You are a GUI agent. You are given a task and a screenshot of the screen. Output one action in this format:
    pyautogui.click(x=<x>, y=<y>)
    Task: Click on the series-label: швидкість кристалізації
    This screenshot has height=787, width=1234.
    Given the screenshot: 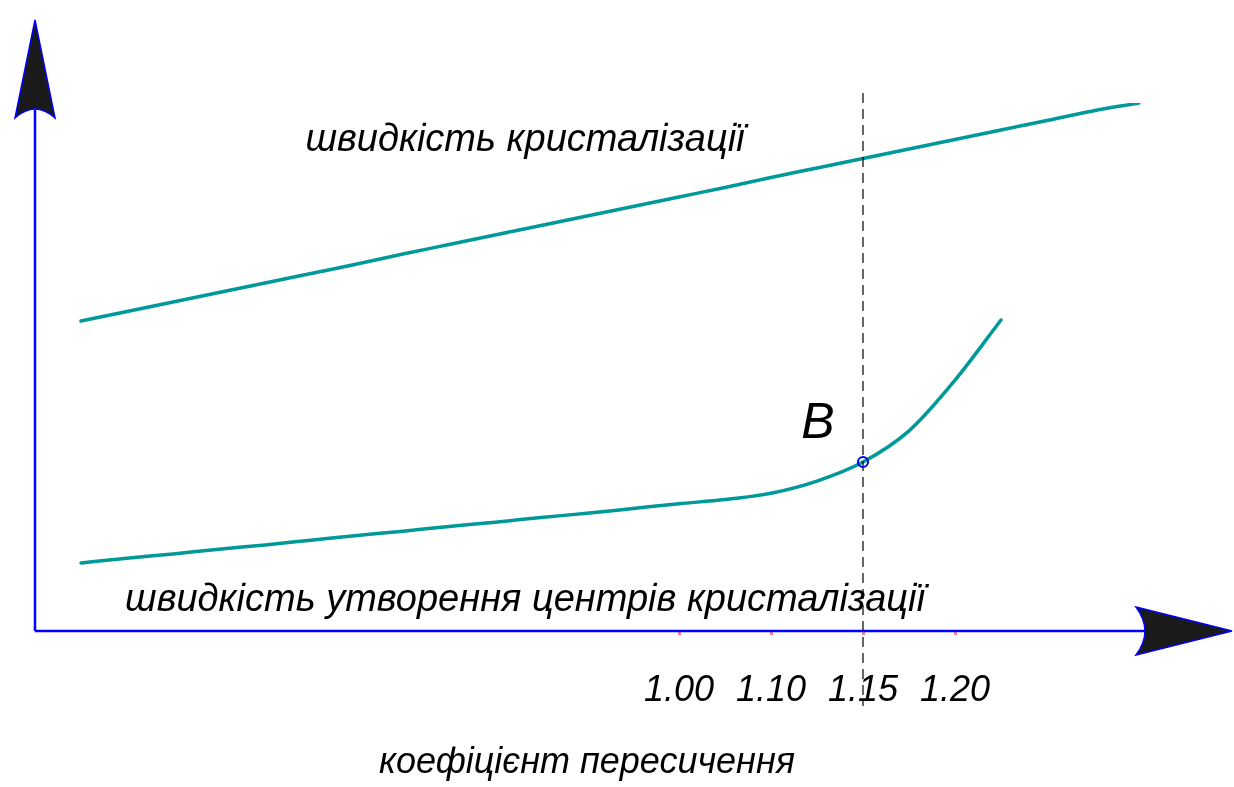 What is the action you would take?
    pyautogui.click(x=527, y=137)
    